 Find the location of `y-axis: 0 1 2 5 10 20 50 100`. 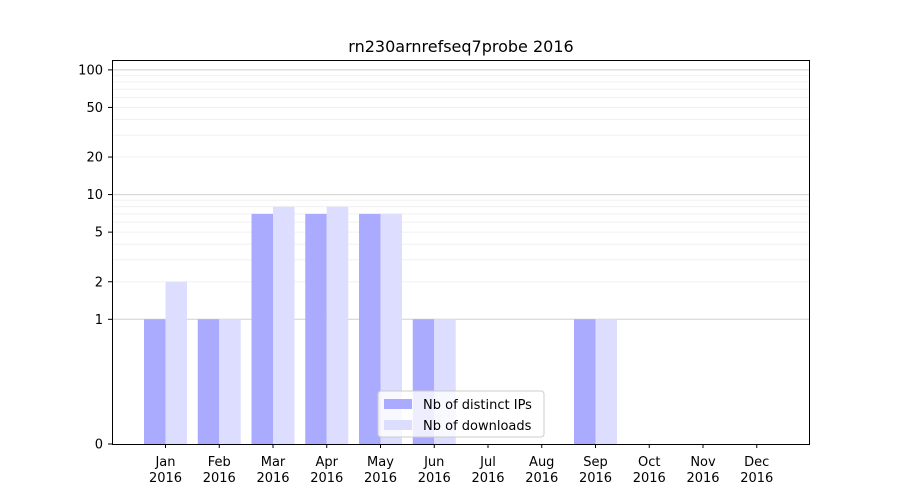

y-axis: 0 1 2 5 10 20 50 100 is located at coordinates (95, 258).